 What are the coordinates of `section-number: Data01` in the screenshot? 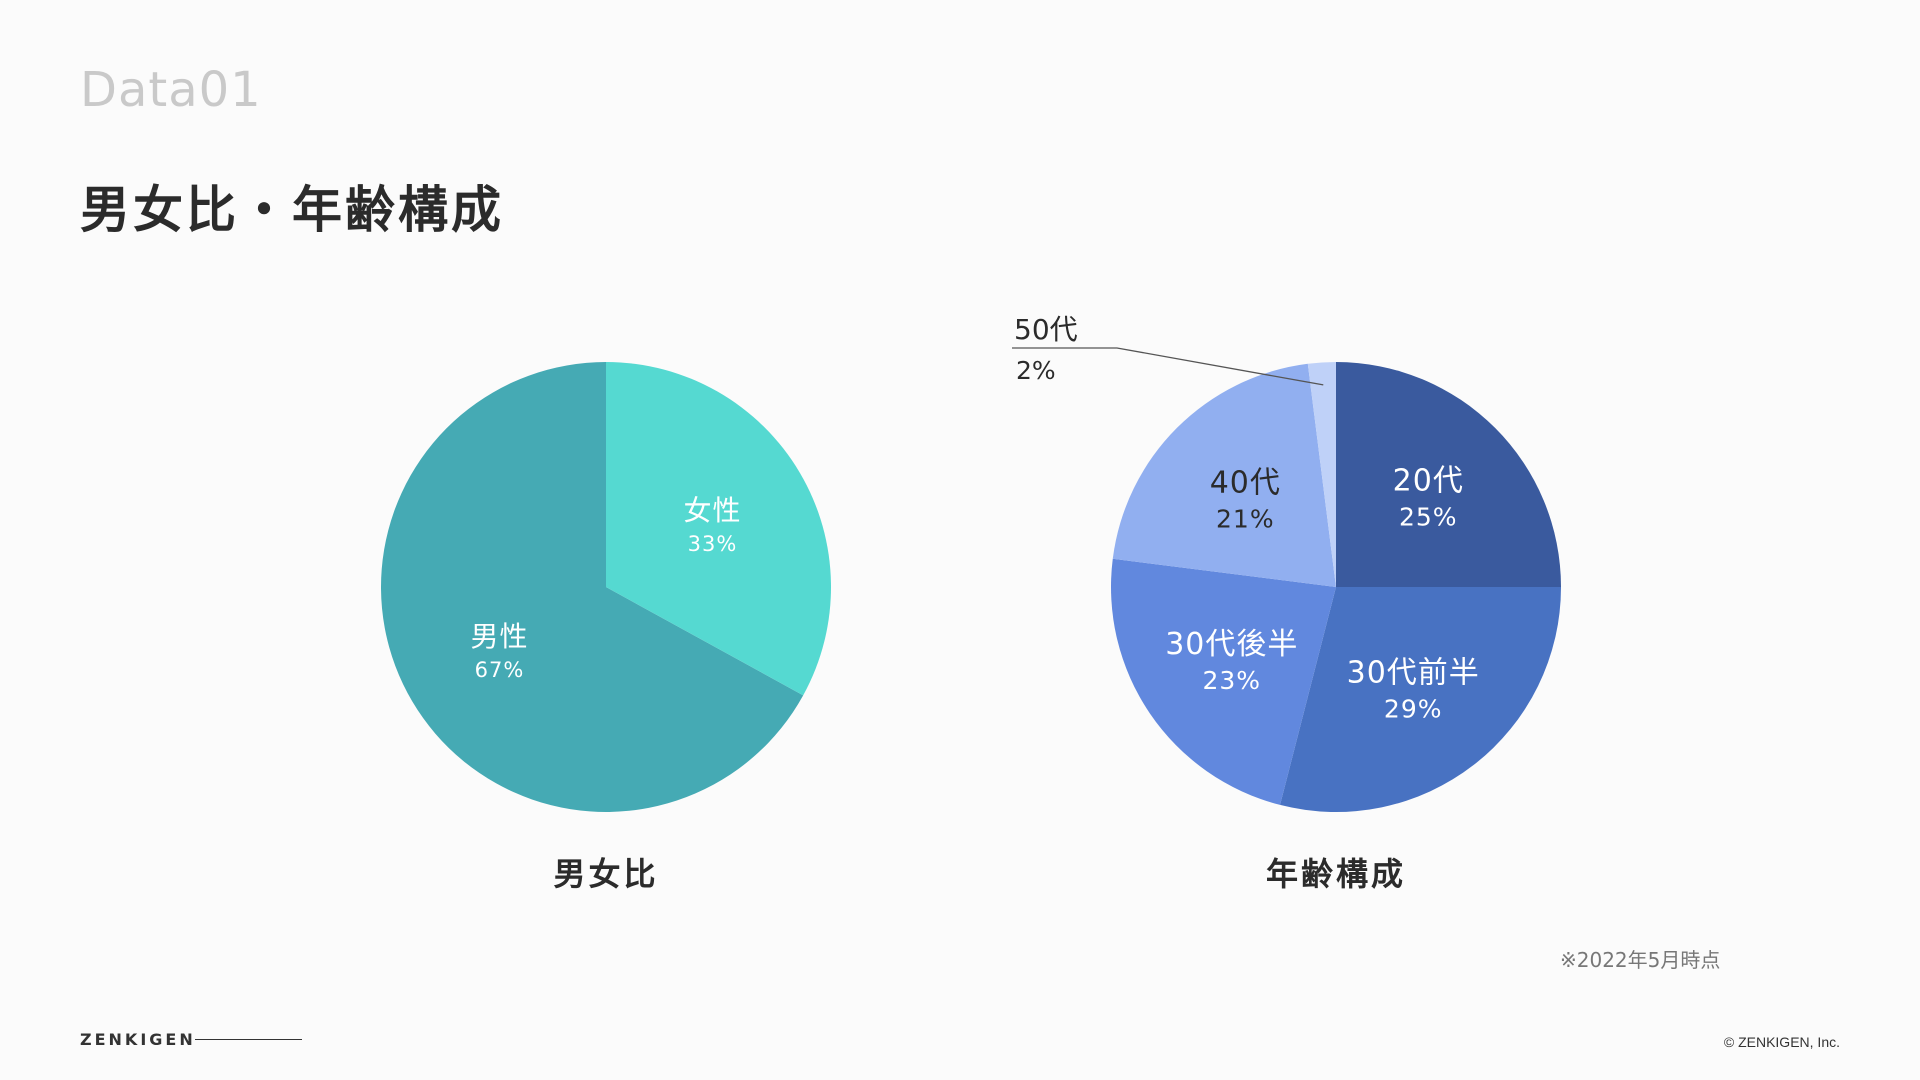 It's located at (171, 90).